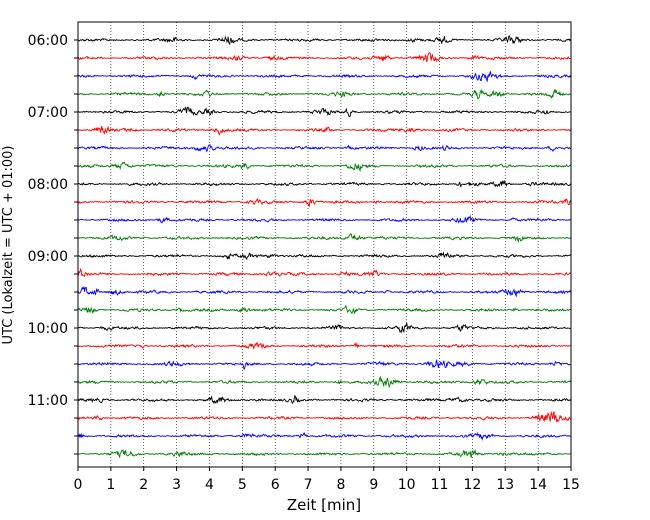 This screenshot has width=650, height=520. What do you see at coordinates (324, 436) in the screenshot?
I see `trace-11:30` at bounding box center [324, 436].